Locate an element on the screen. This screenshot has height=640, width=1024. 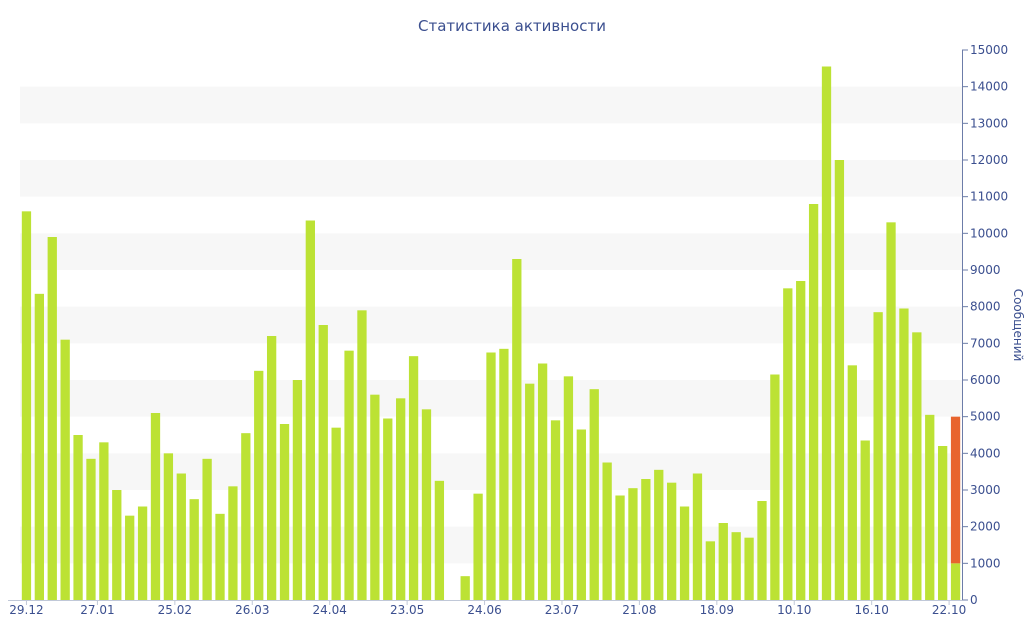
y-tick-label: 3000 is located at coordinates (985, 490).